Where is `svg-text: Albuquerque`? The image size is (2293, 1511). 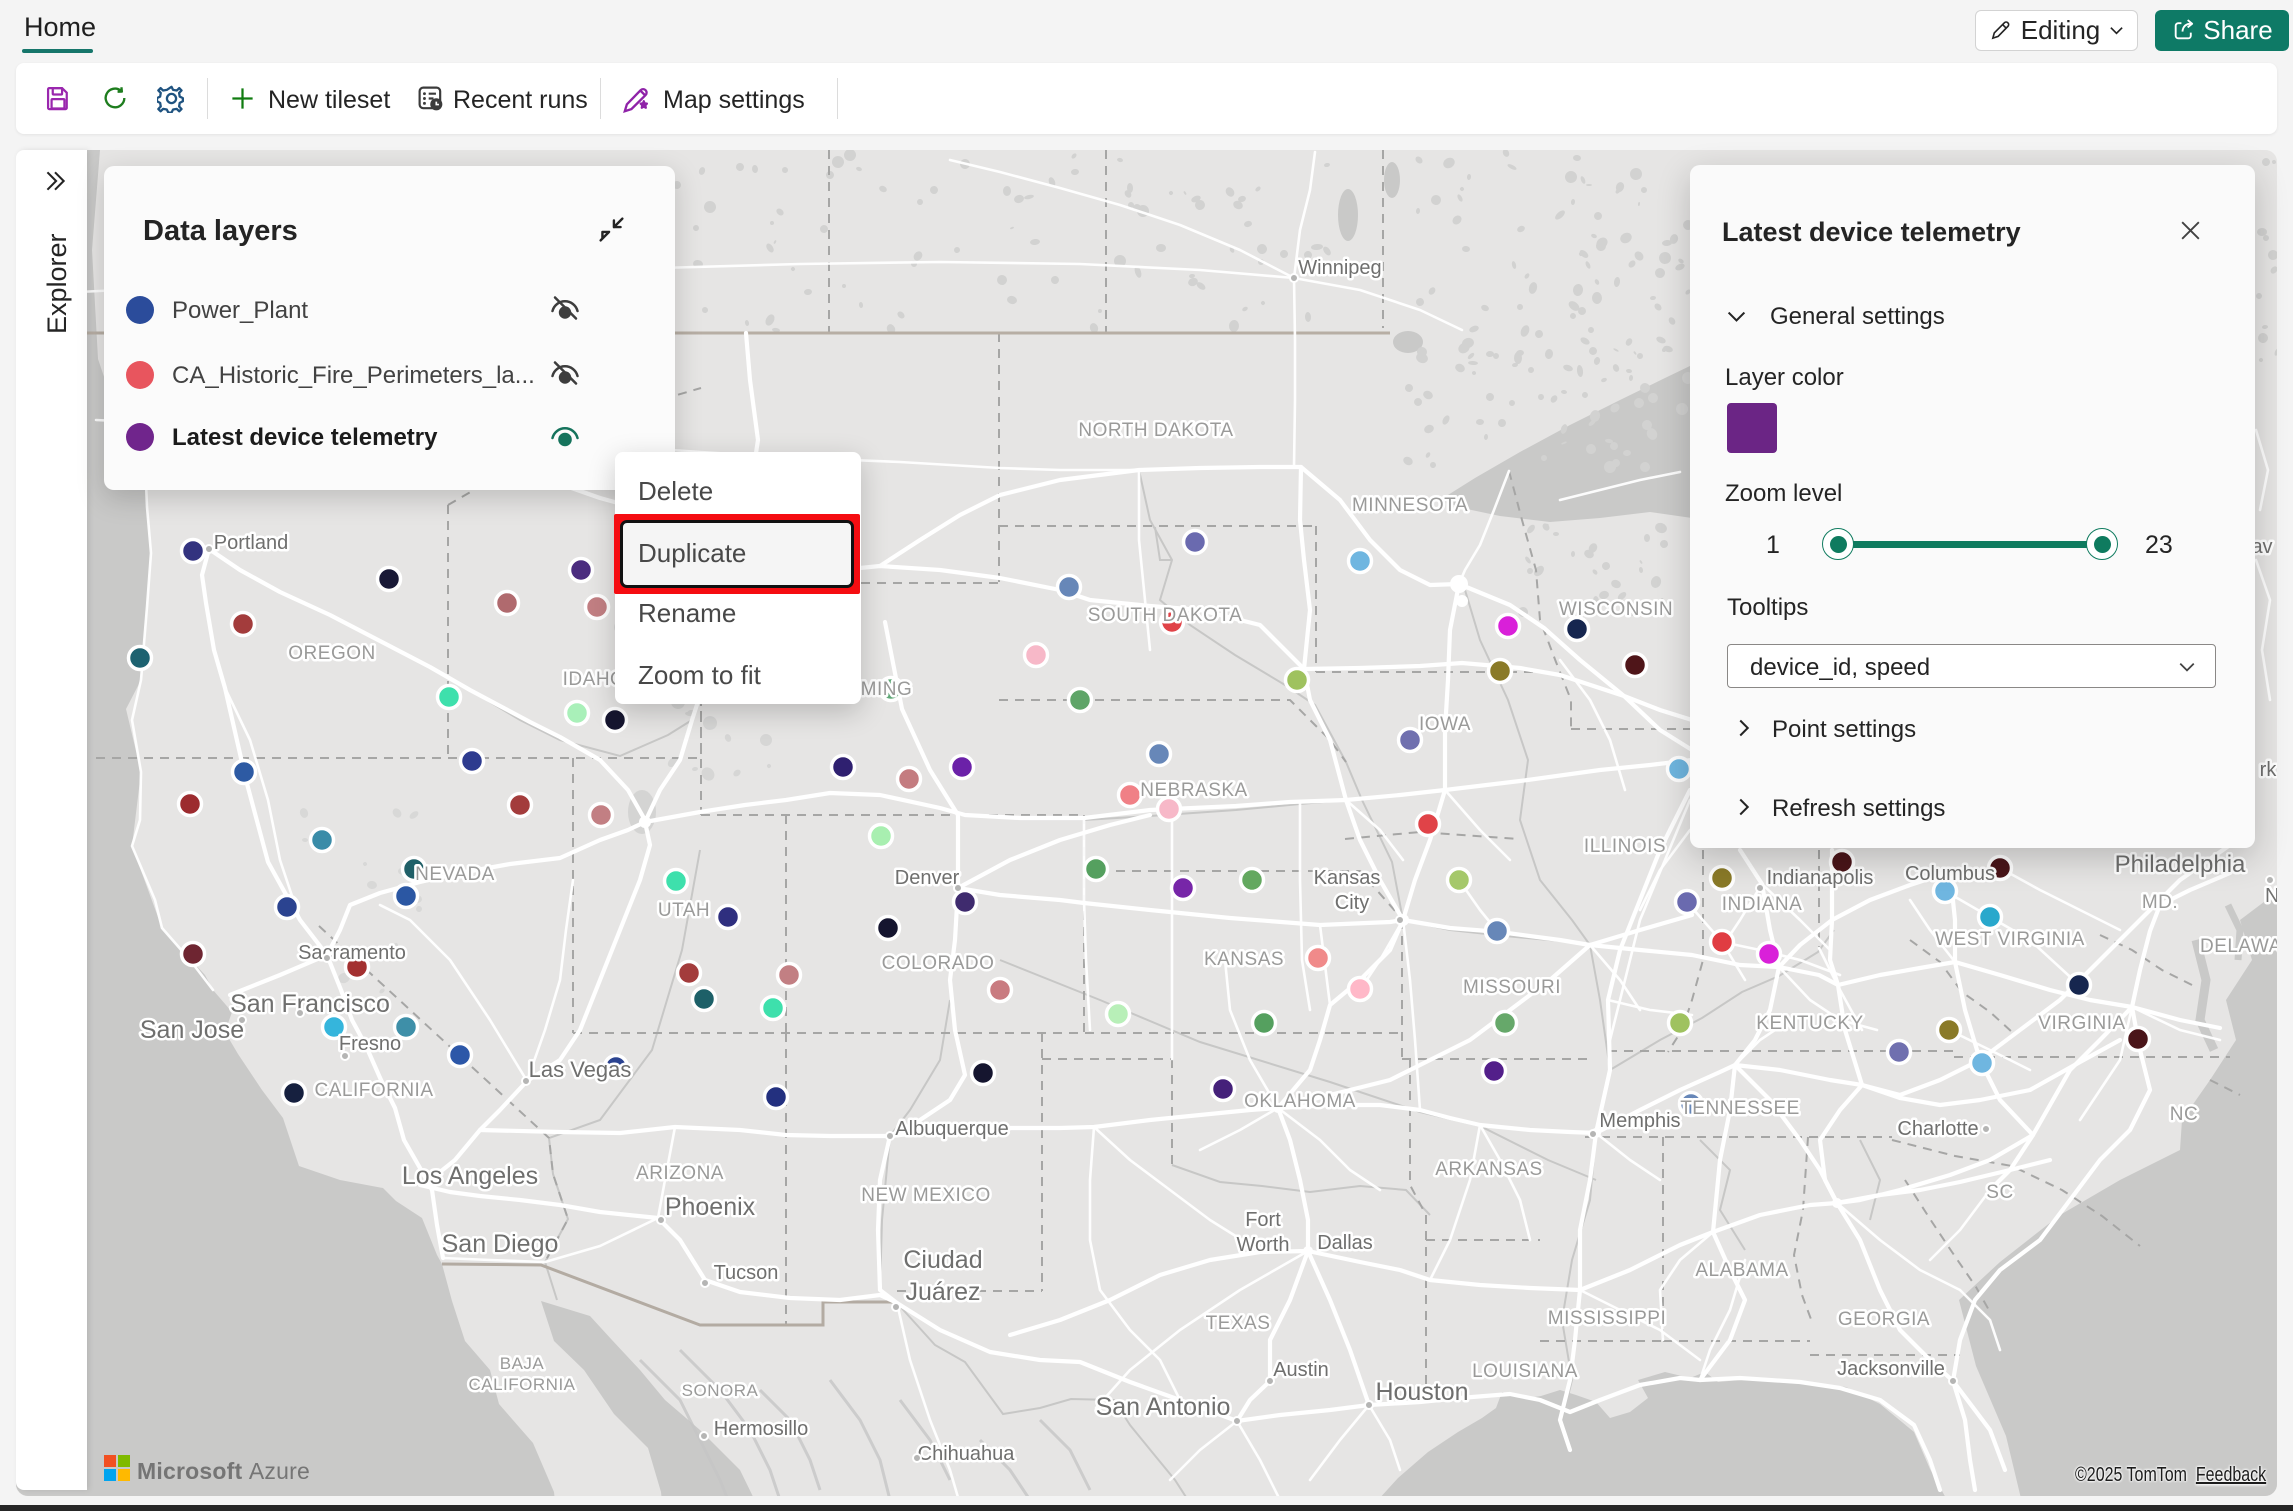
svg-text: Albuquerque is located at coordinates (951, 1129).